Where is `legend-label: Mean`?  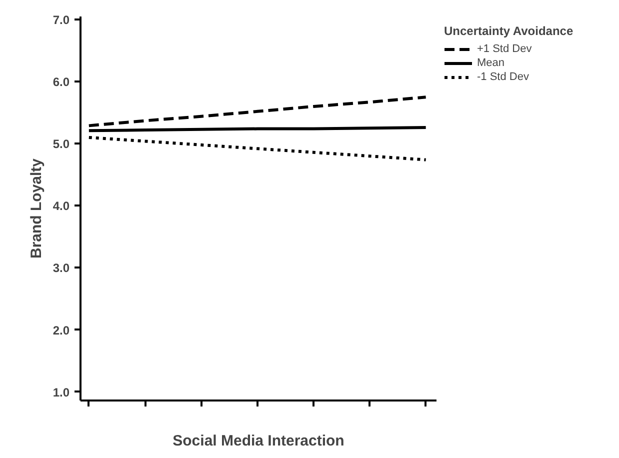 legend-label: Mean is located at coordinates (491, 63).